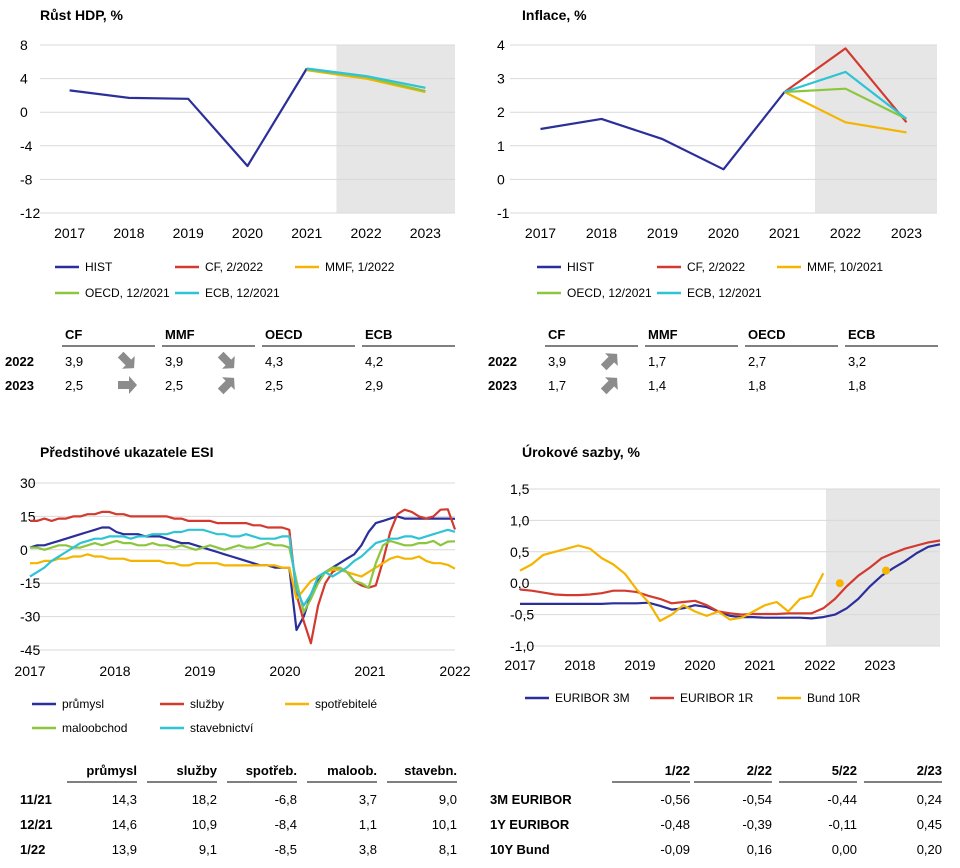 This screenshot has width=960, height=868. What do you see at coordinates (757, 799) in the screenshot?
I see `table-cell: -0,54` at bounding box center [757, 799].